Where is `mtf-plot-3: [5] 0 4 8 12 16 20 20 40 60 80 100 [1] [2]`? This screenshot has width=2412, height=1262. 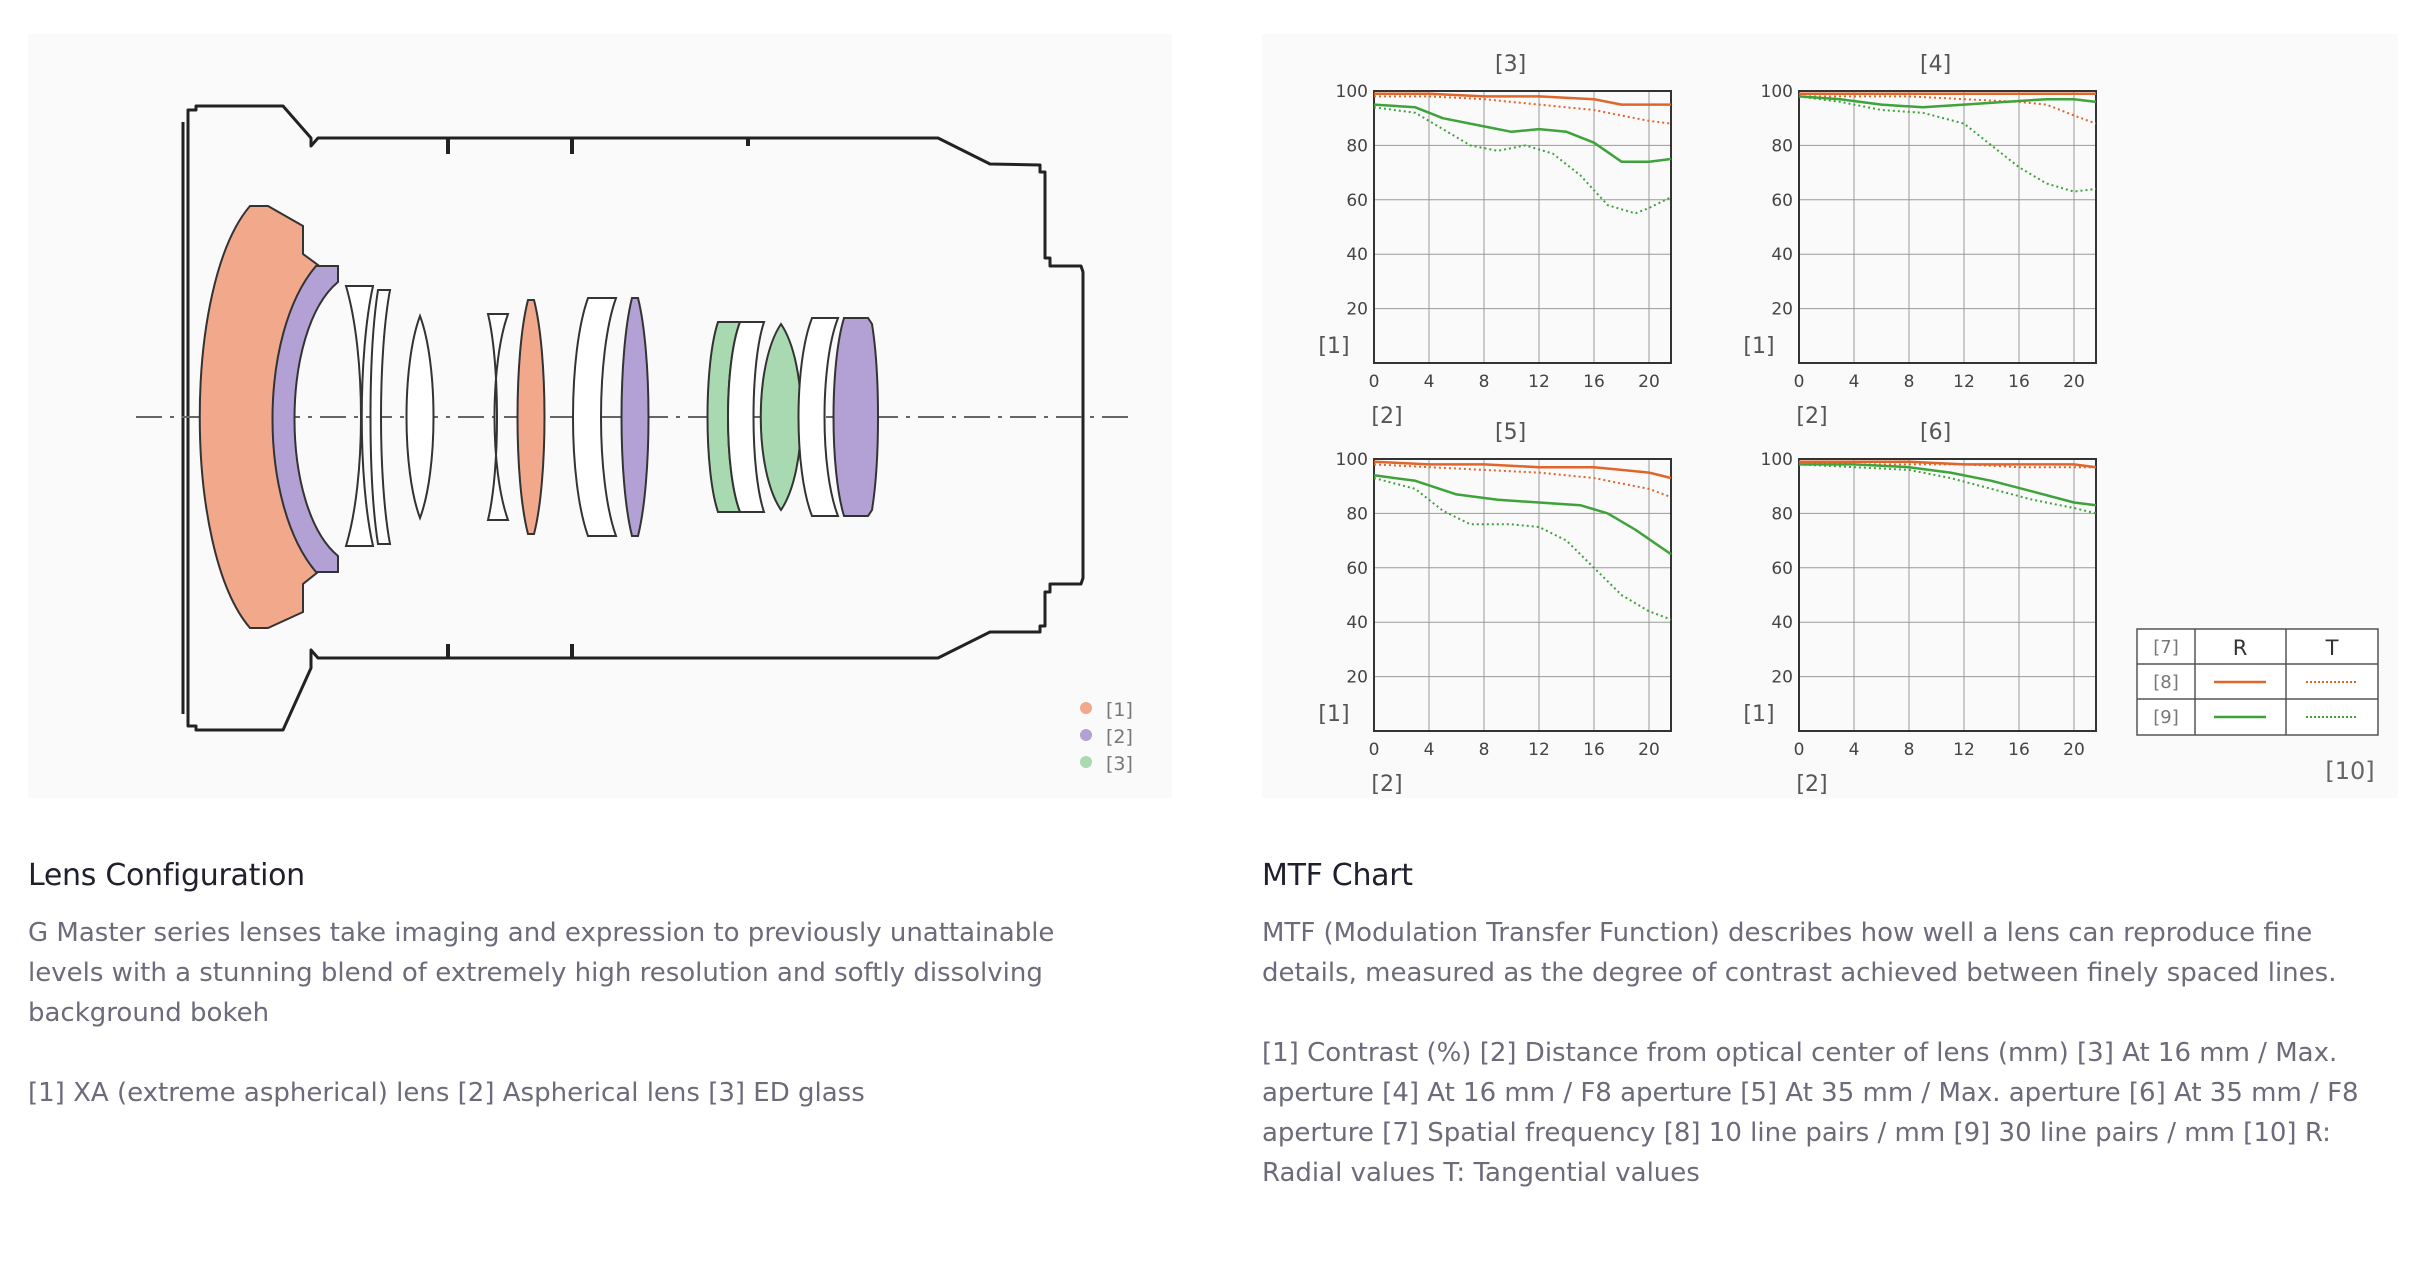 mtf-plot-3: [5] 0 4 8 12 16 20 20 40 60 80 100 [1] [2] is located at coordinates (1495, 608).